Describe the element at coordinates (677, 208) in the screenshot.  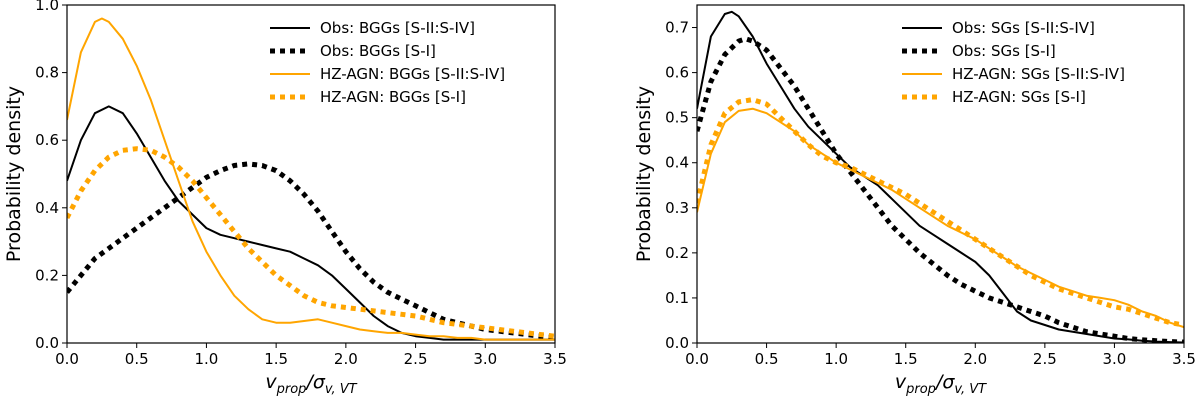
I see `y-tick-label: 0.3` at that location.